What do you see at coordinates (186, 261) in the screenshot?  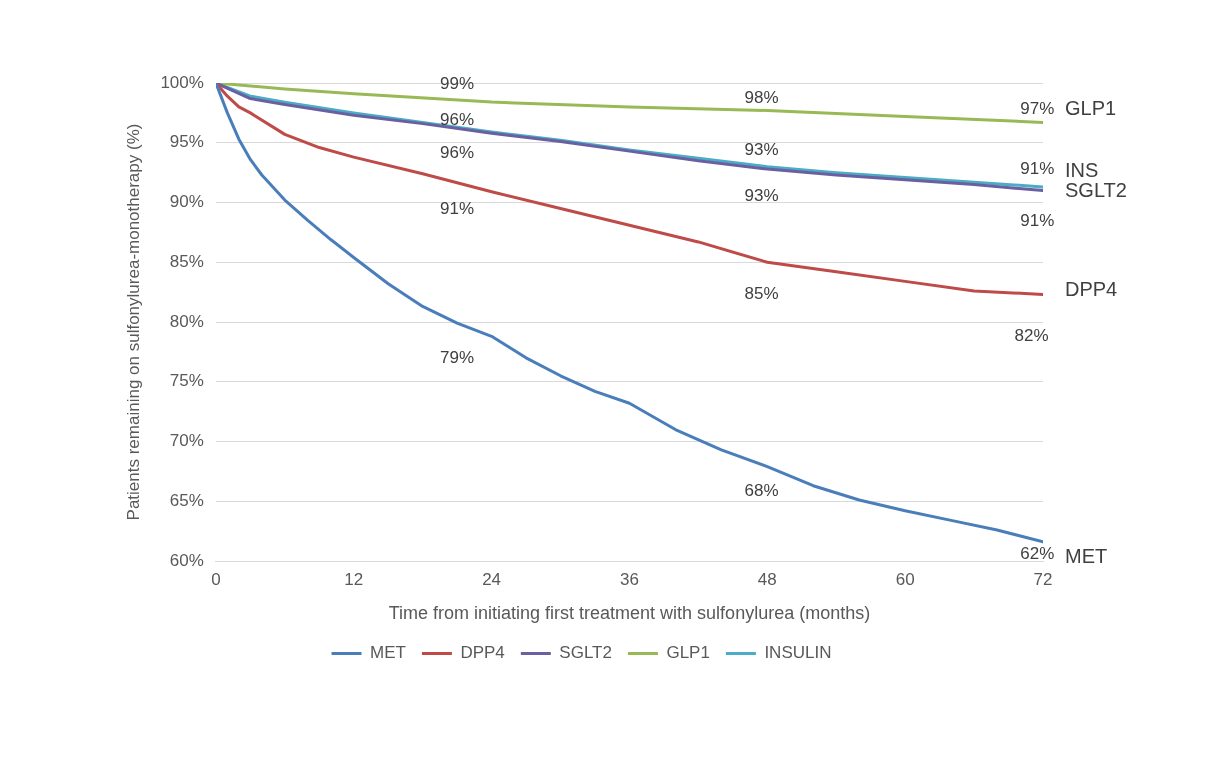 I see `y-tick-label: 85%` at bounding box center [186, 261].